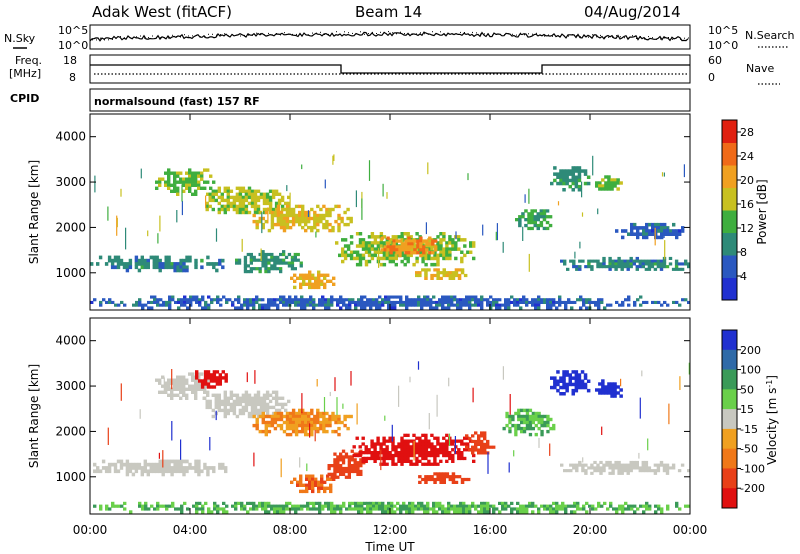  Describe the element at coordinates (750, 350) in the screenshot. I see `velocity-colorbar-label: 200` at that location.